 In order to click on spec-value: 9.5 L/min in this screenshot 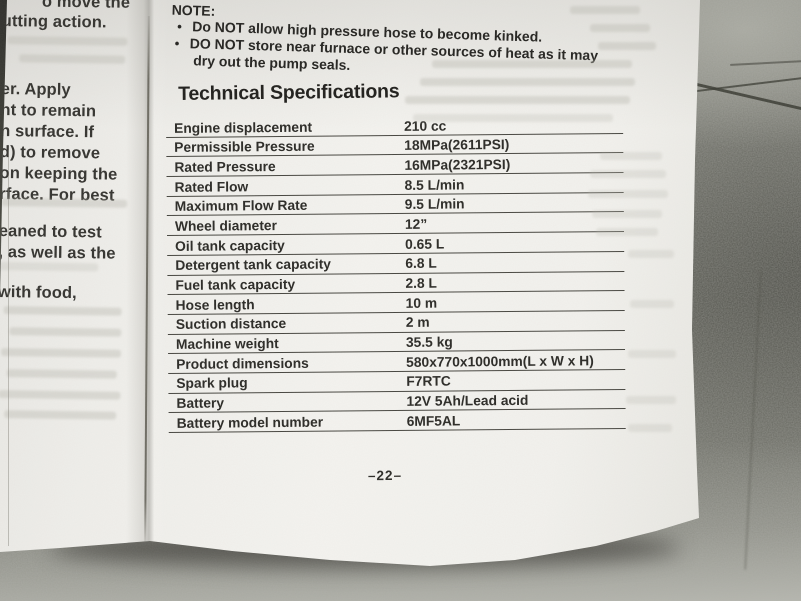, I will do `click(434, 204)`.